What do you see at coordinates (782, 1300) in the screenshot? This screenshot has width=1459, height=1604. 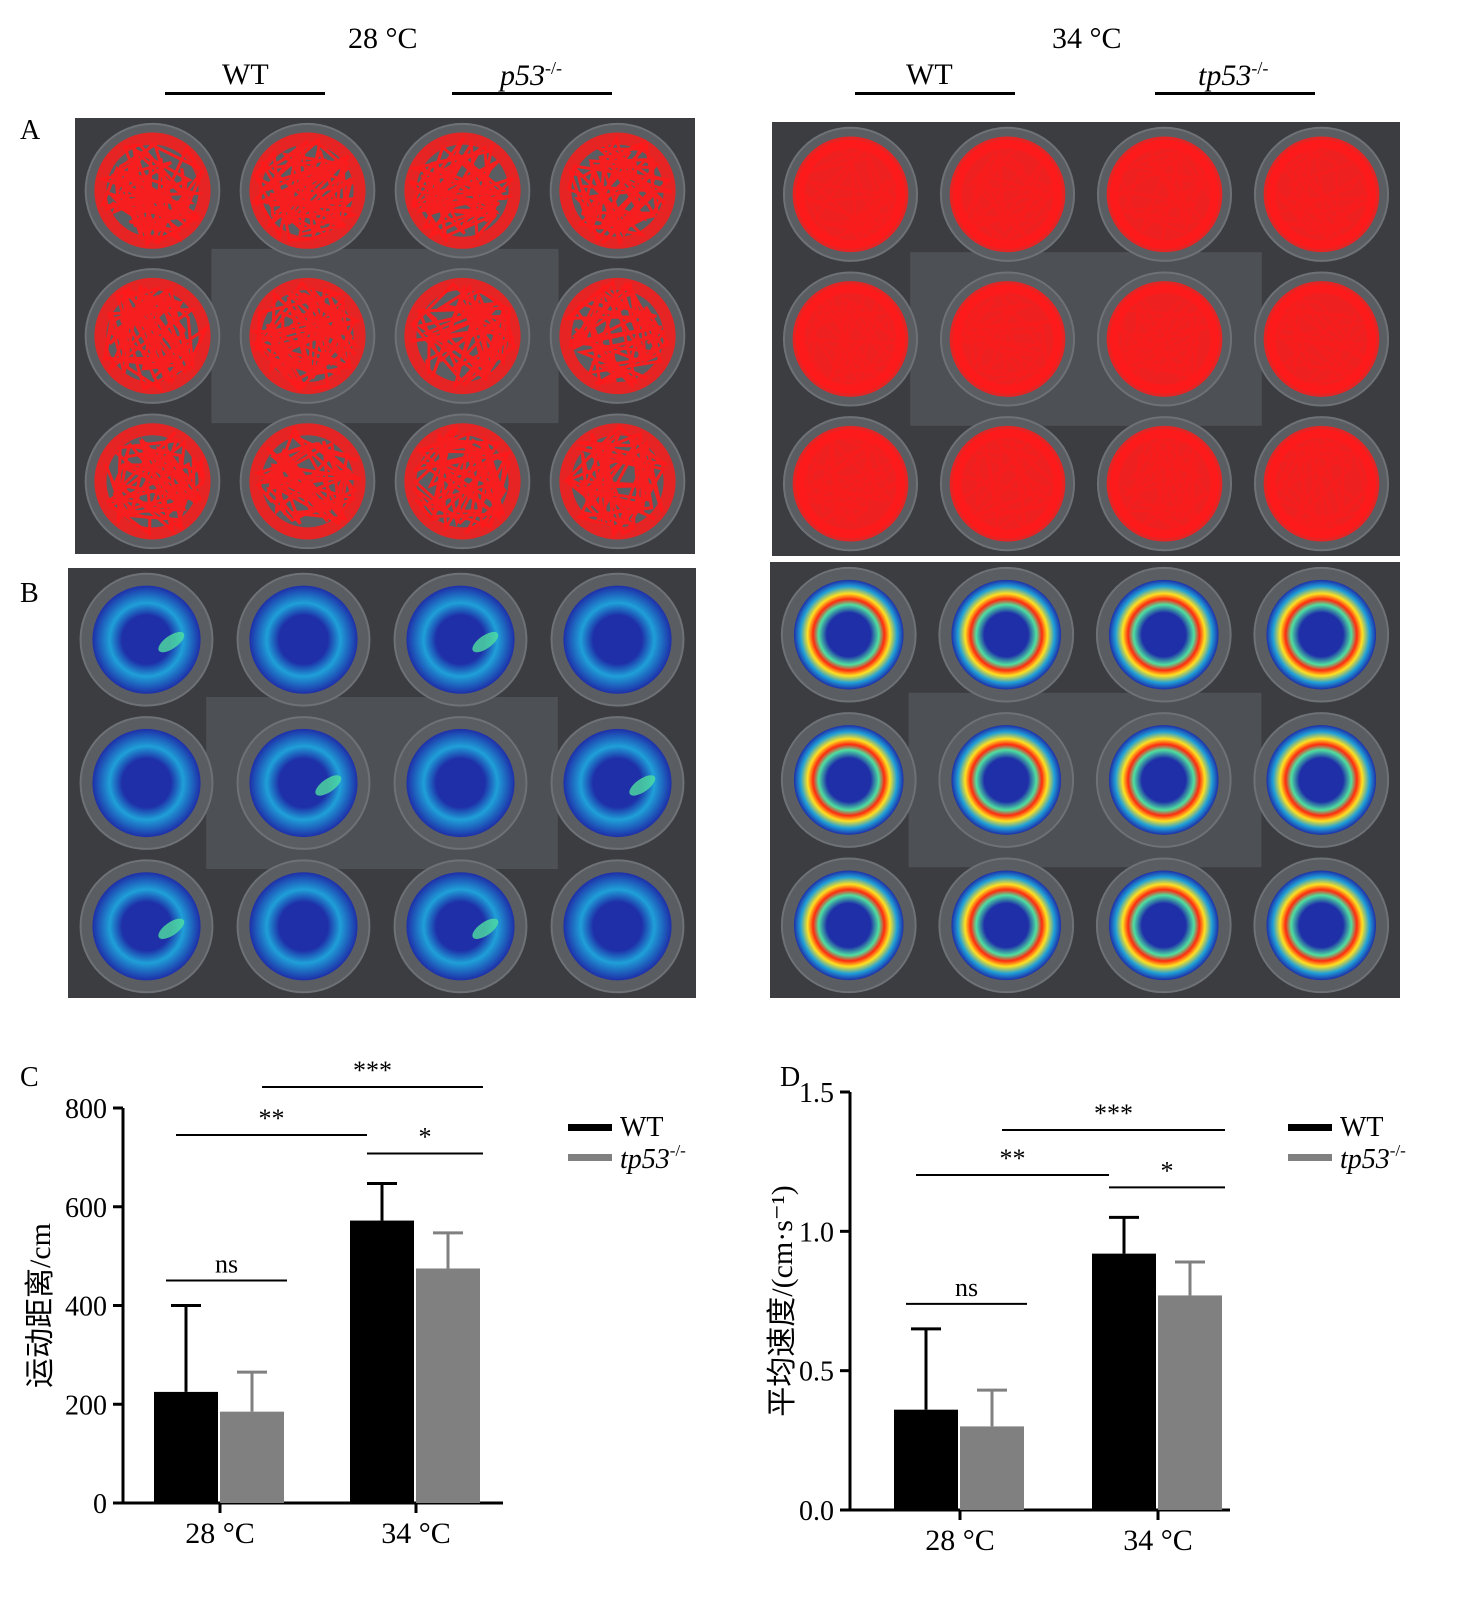 I see `y-axis-label: 平均速度/(cm·s⁻¹)` at bounding box center [782, 1300].